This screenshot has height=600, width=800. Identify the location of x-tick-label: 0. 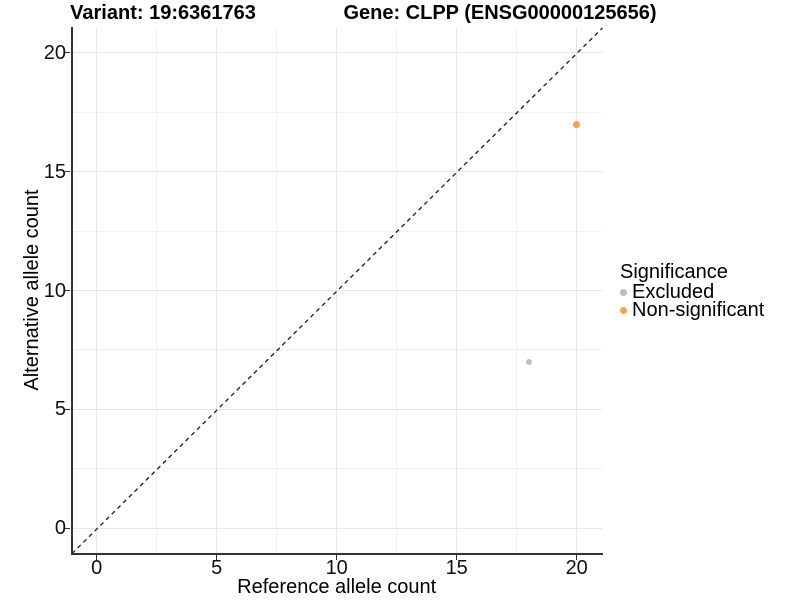
(97, 568).